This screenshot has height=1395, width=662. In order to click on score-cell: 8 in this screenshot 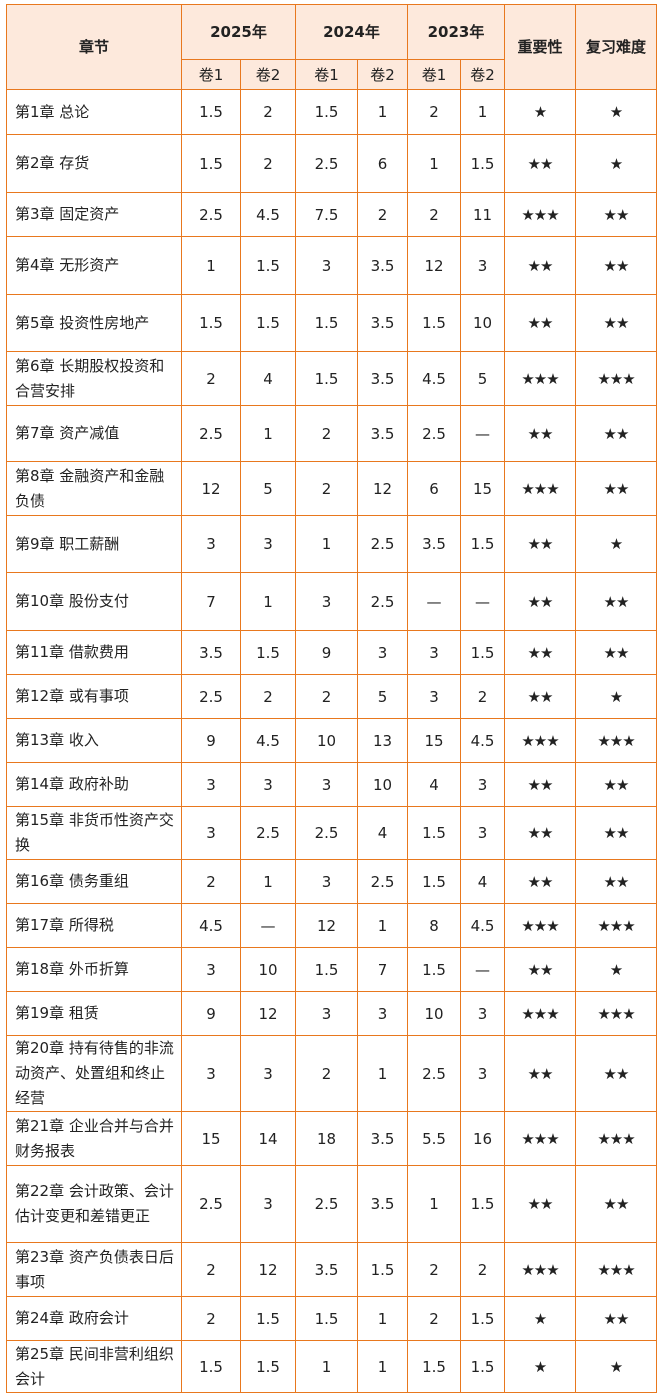, I will do `click(434, 925)`.